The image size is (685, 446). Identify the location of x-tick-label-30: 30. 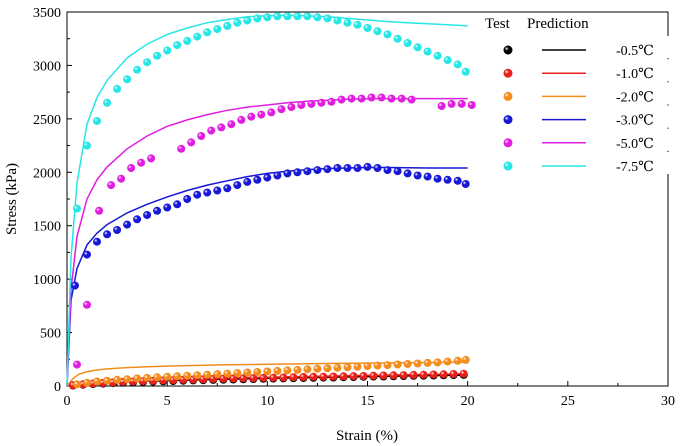
(668, 401).